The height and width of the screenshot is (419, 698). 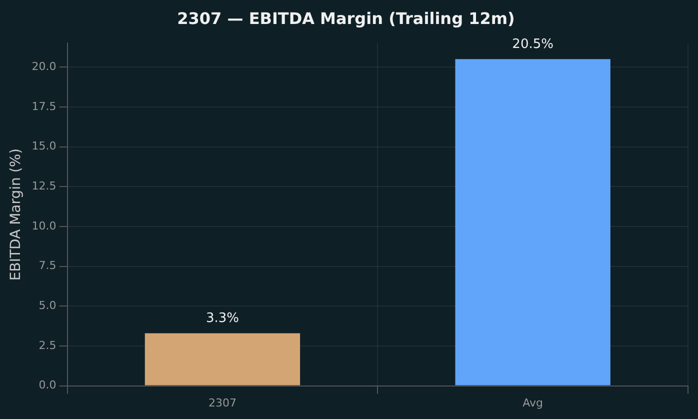 What do you see at coordinates (44, 225) in the screenshot?
I see `y-tick-label: 10.0` at bounding box center [44, 225].